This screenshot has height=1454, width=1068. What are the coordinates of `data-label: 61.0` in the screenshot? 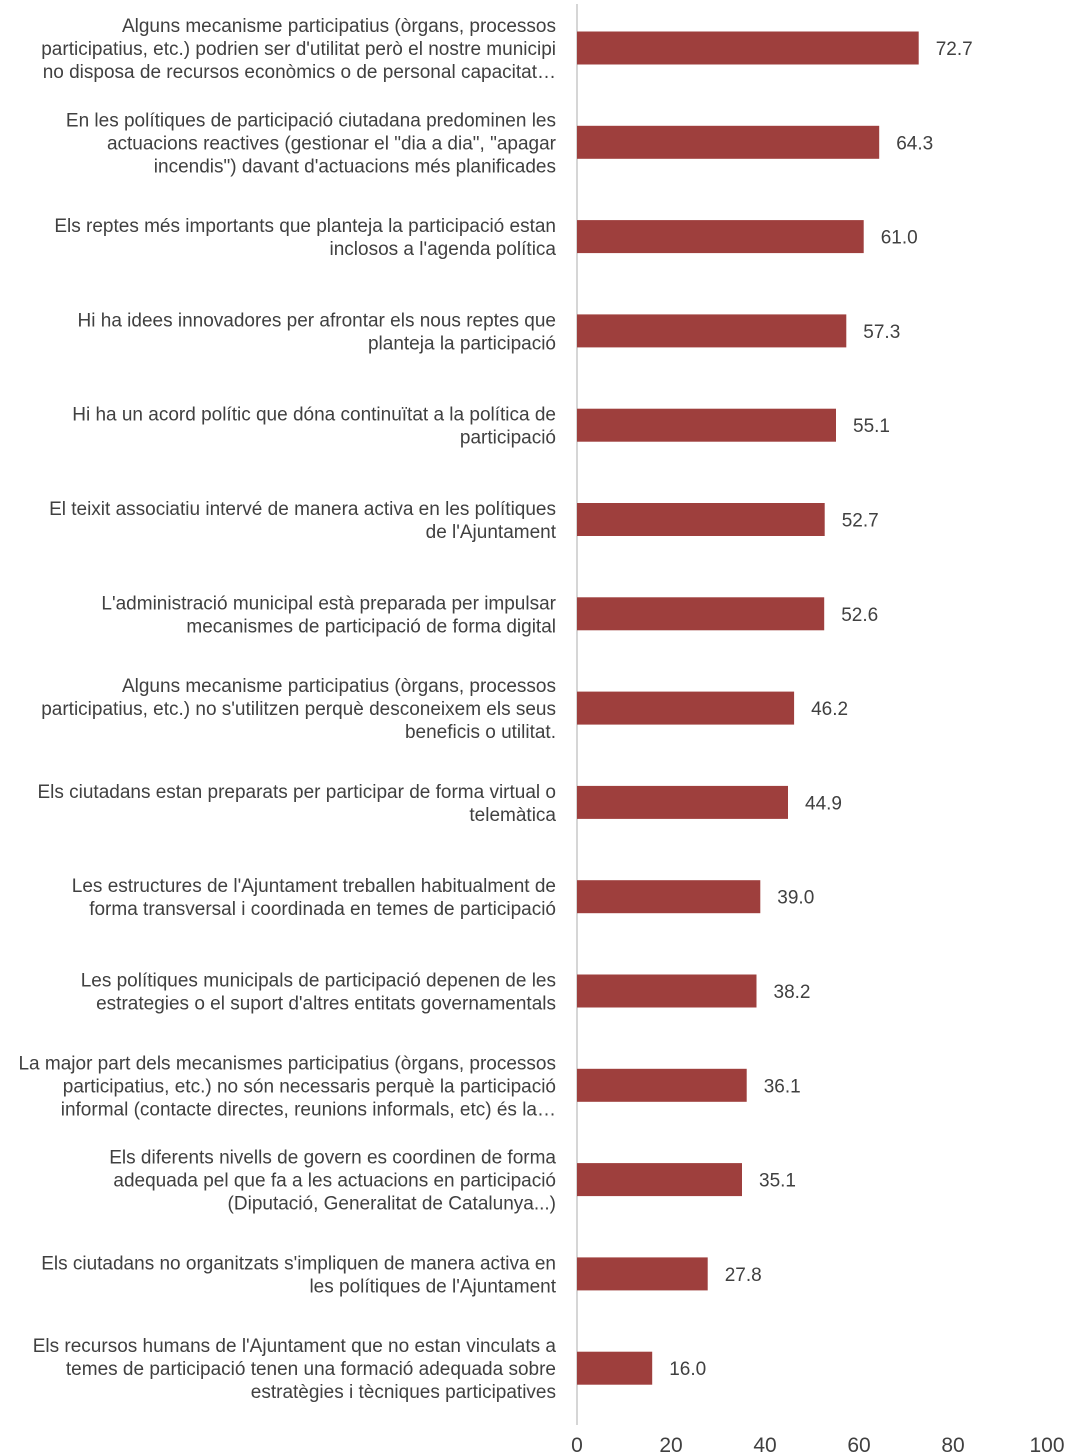 It's located at (899, 238).